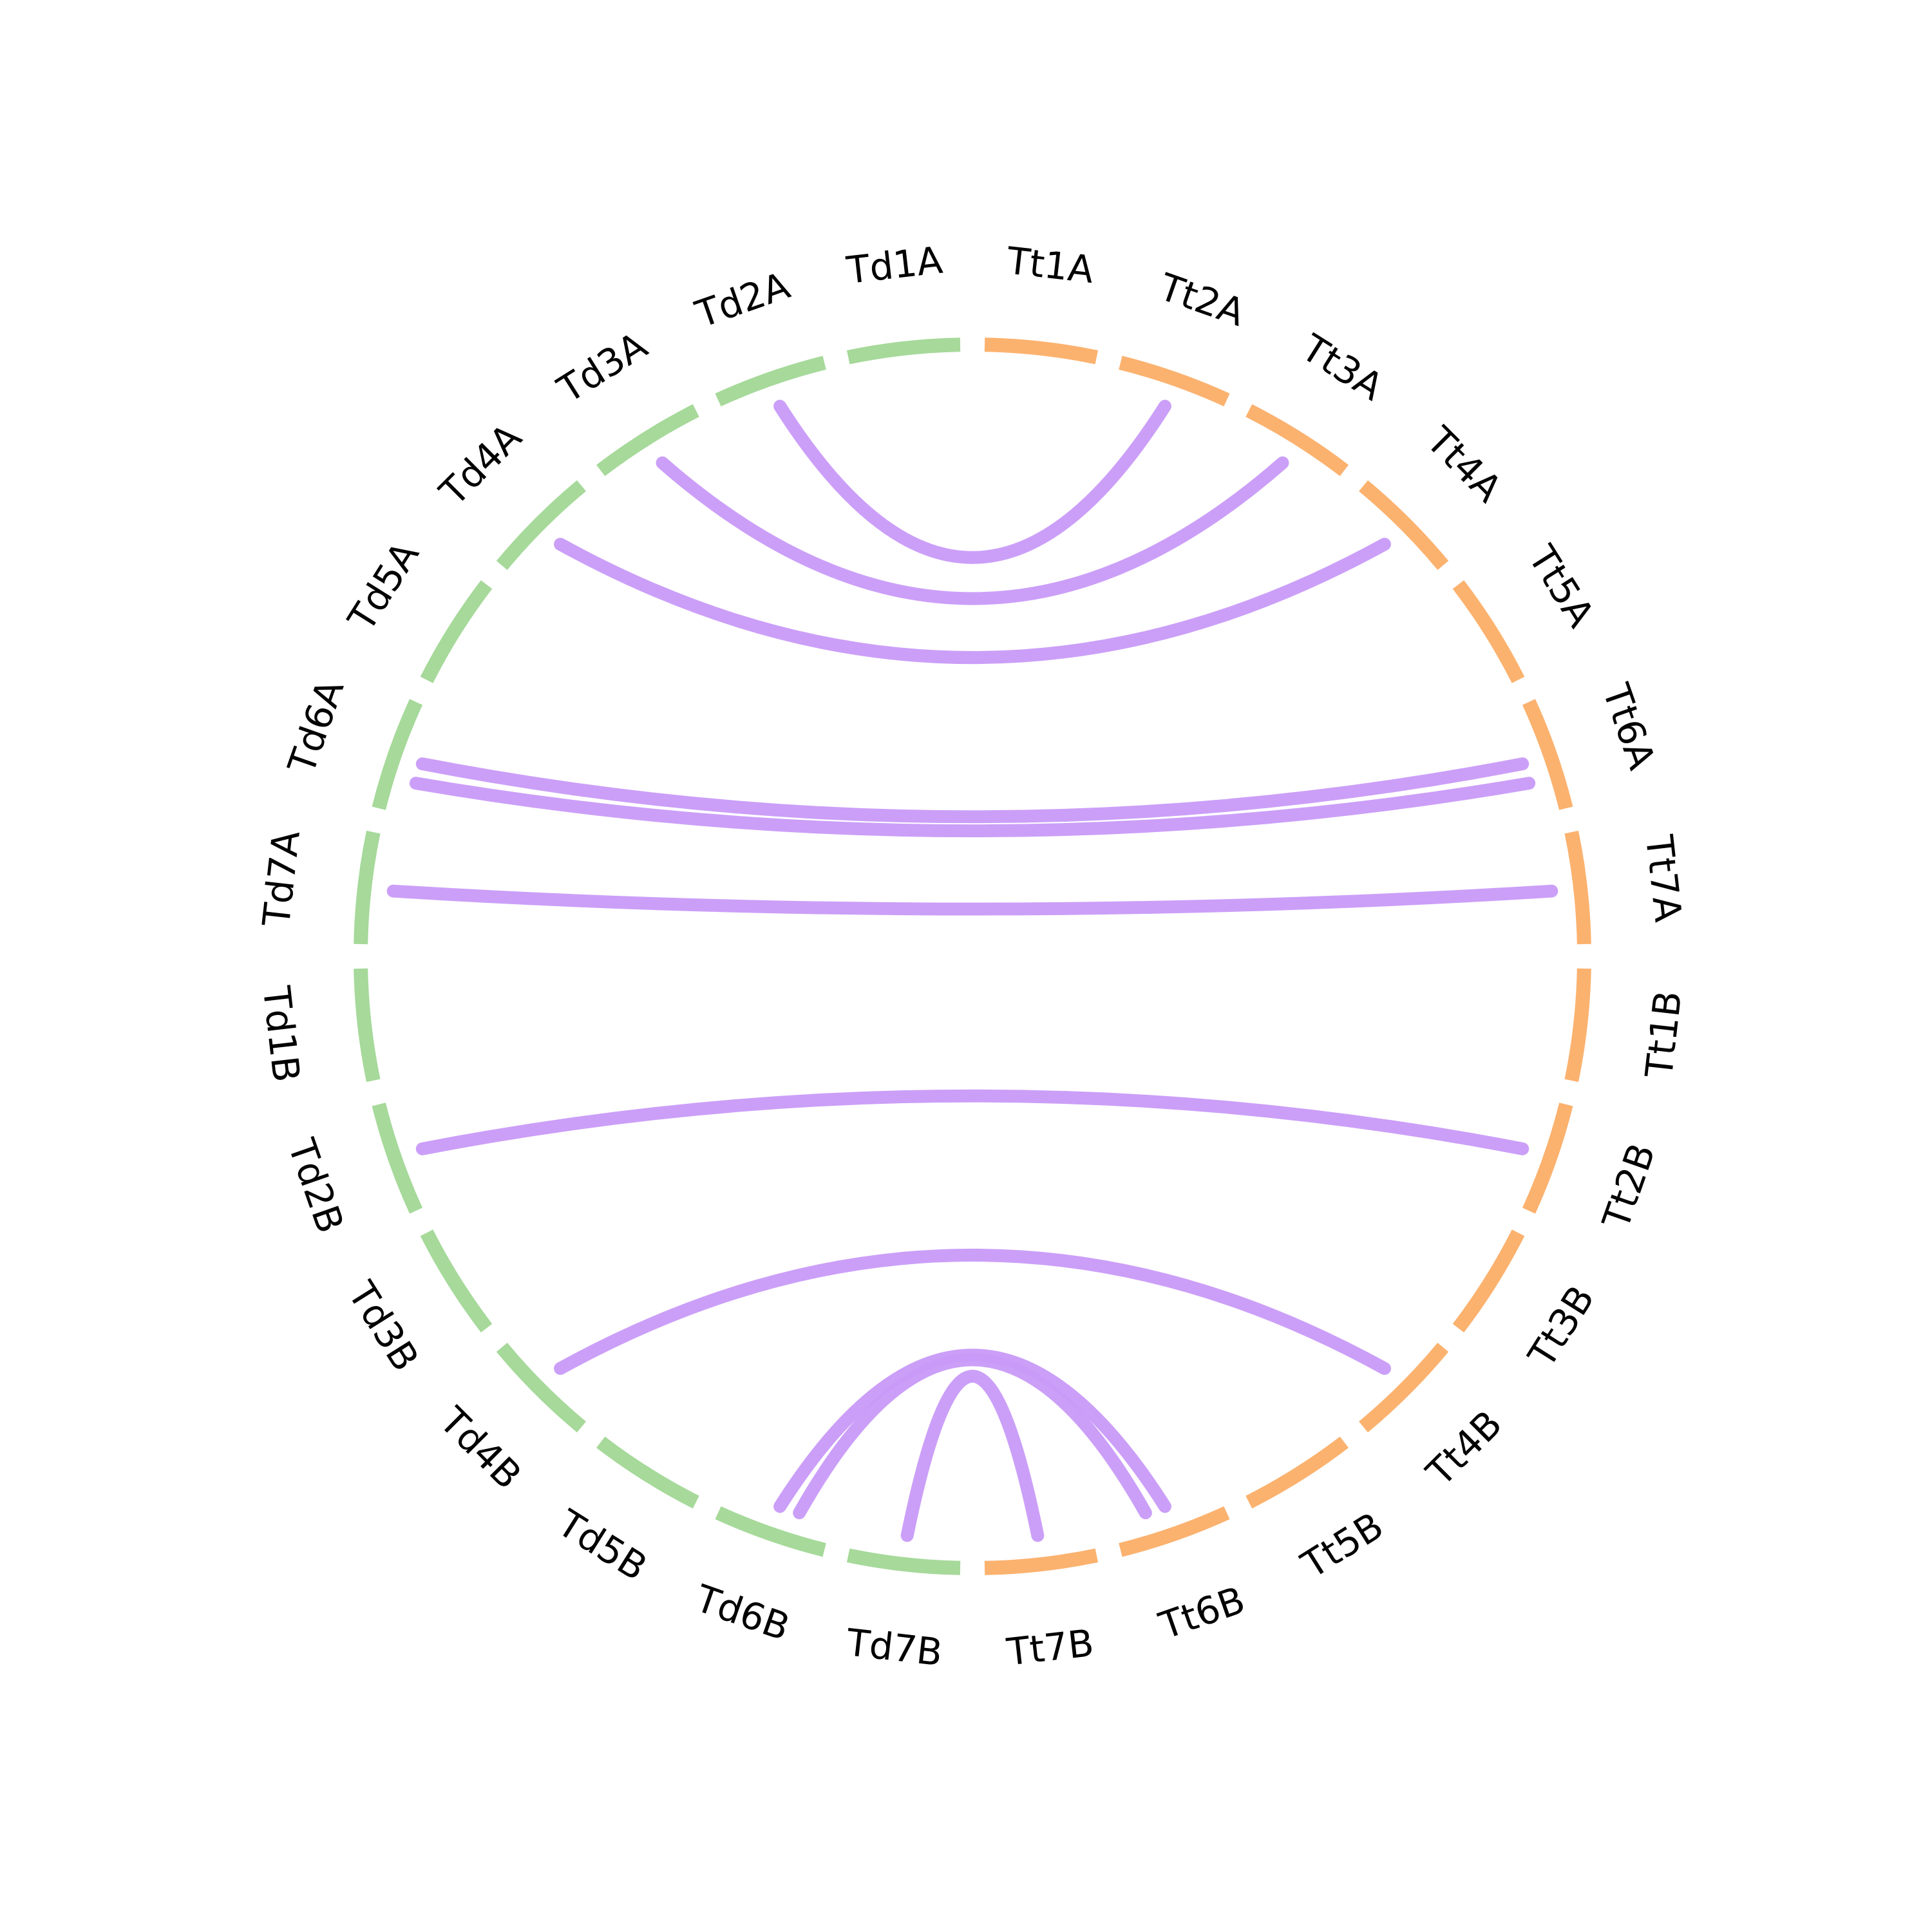 The image size is (1932, 1932). Describe the element at coordinates (1561, 1326) in the screenshot. I see `label-tt3b: Tt3B` at that location.